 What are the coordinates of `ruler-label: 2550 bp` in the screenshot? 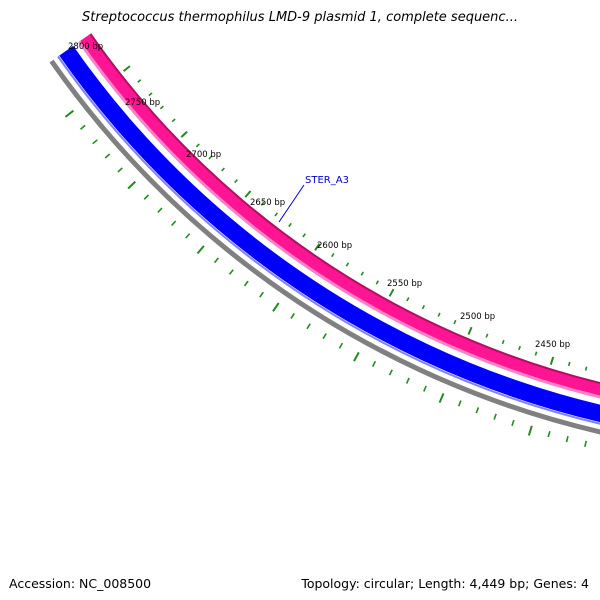 It's located at (404, 284).